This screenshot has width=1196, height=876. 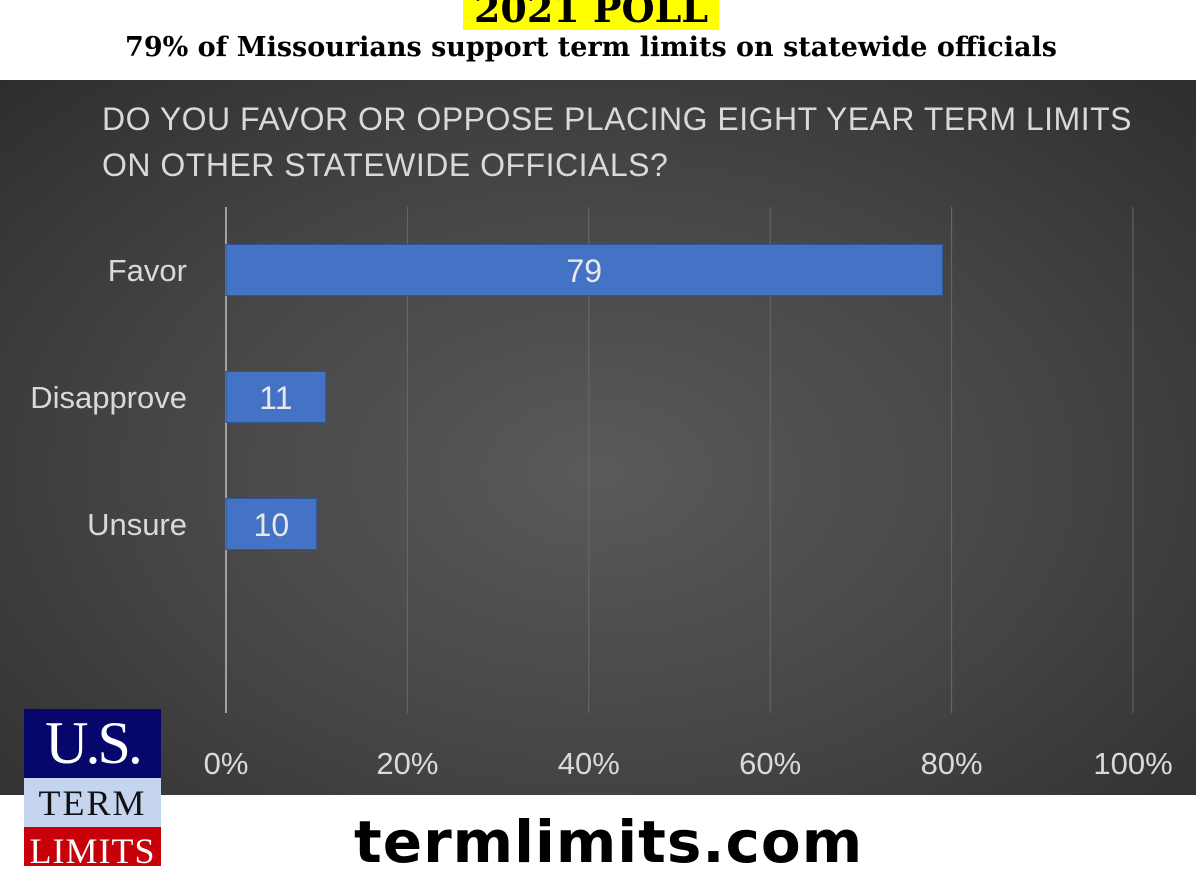 What do you see at coordinates (108, 397) in the screenshot?
I see `category-label: Disapprove` at bounding box center [108, 397].